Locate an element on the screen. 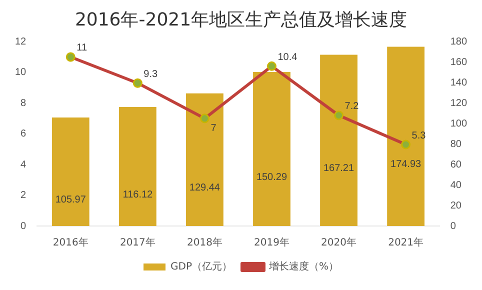 The height and width of the screenshot is (290, 482). data-label: 129.44 is located at coordinates (204, 188).